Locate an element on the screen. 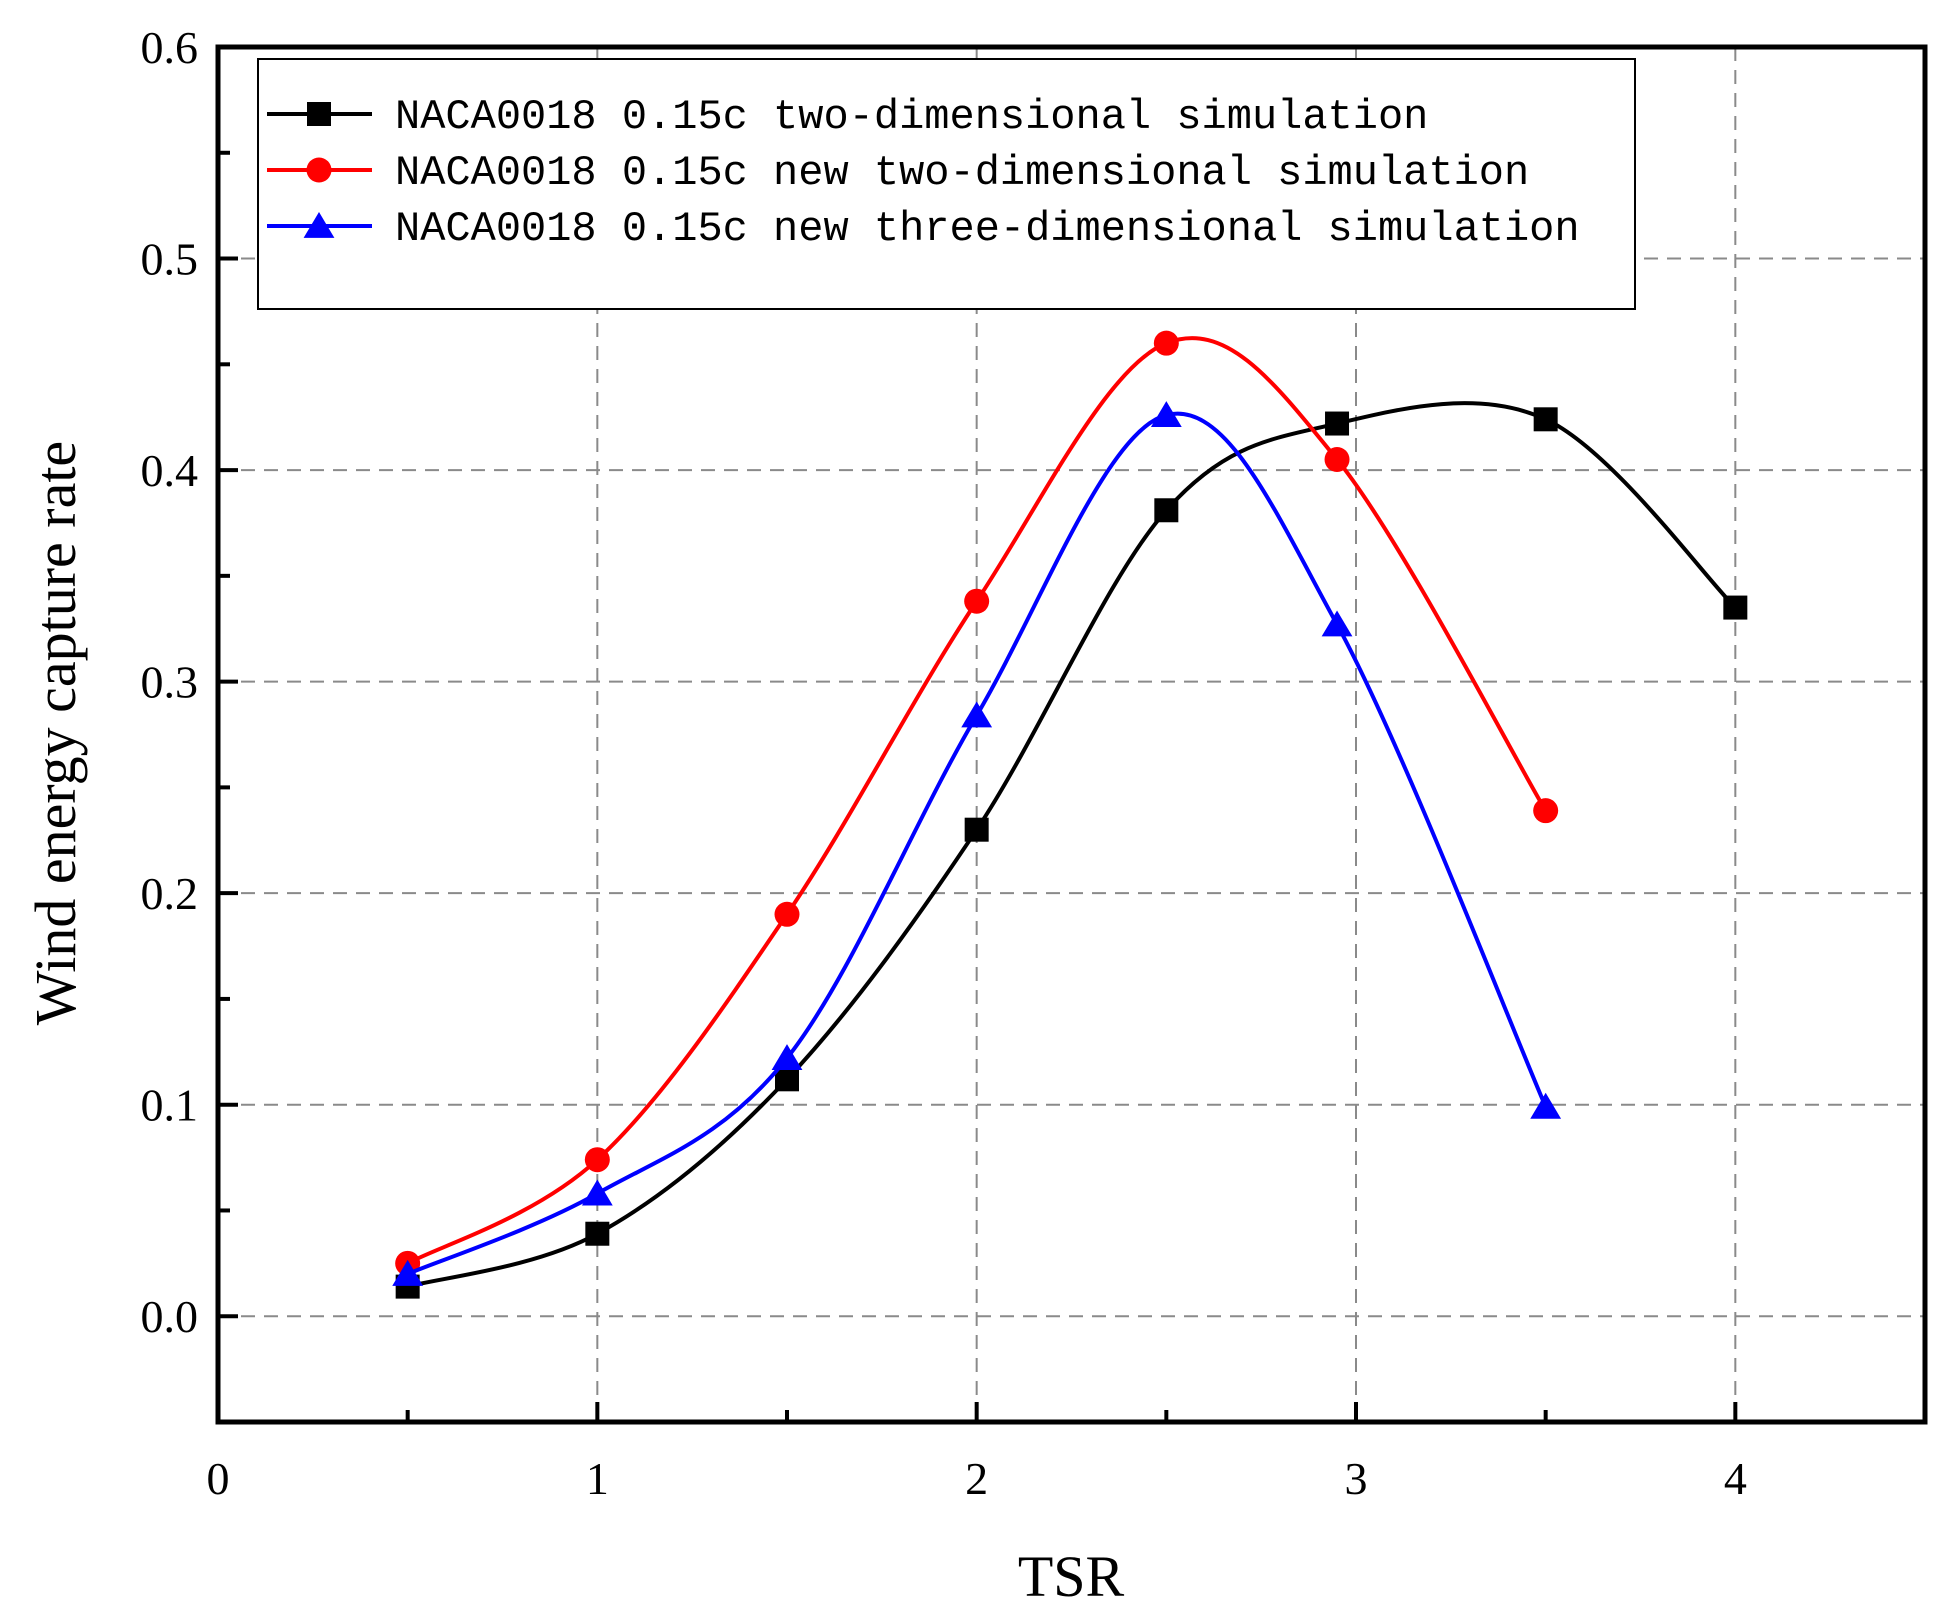 The height and width of the screenshot is (1620, 1951). legend-marker-triangle is located at coordinates (319, 225).